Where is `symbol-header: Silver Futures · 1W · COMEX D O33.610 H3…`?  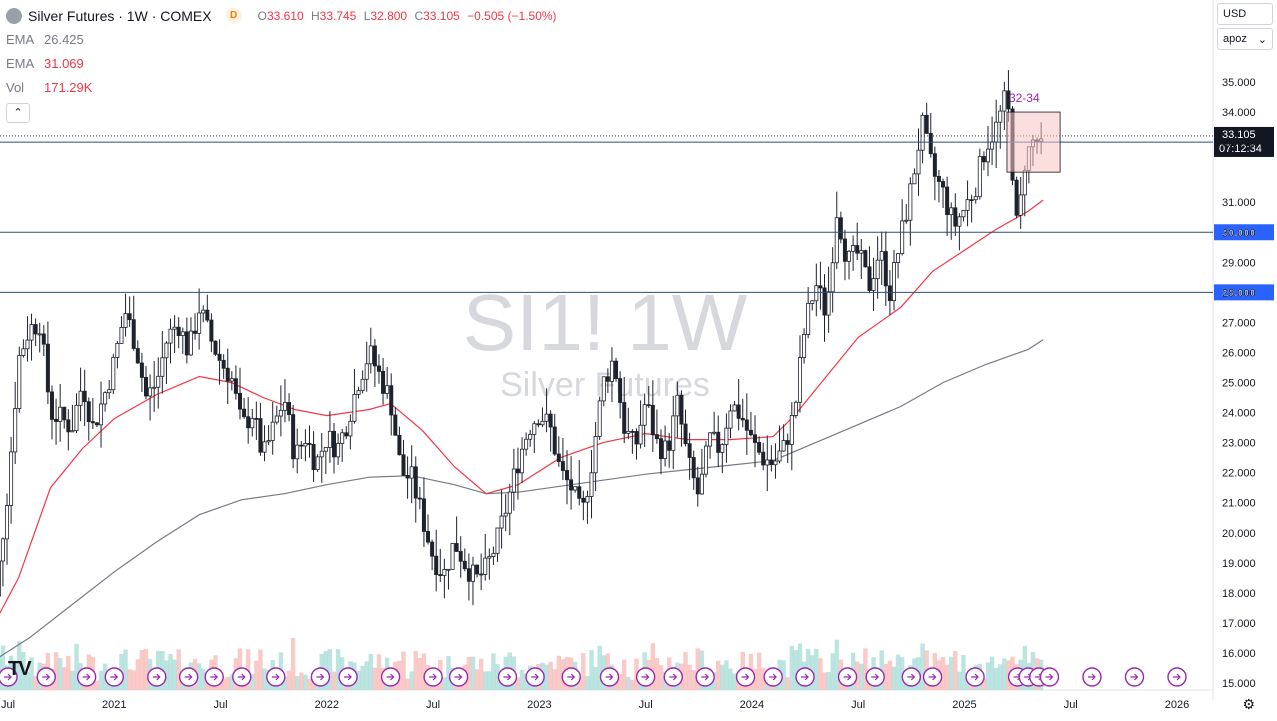 symbol-header: Silver Futures · 1W · COMEX D O33.610 H3… is located at coordinates (283, 16).